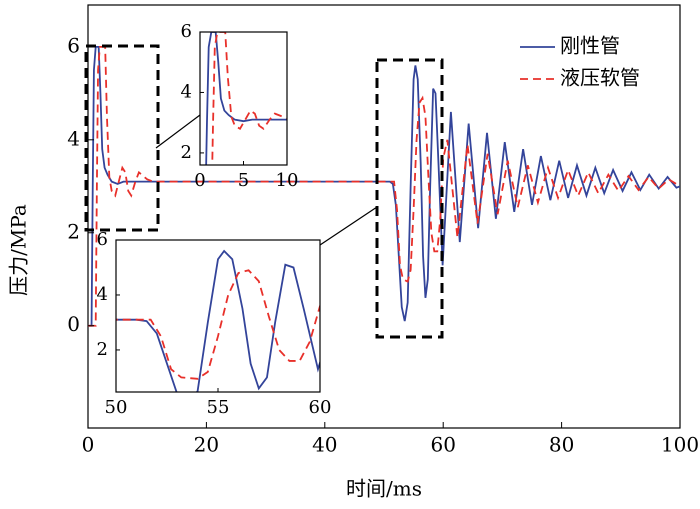 Image resolution: width=700 pixels, height=509 pixels. Describe the element at coordinates (384, 489) in the screenshot. I see `x-axis-label: 时间/ms` at that location.